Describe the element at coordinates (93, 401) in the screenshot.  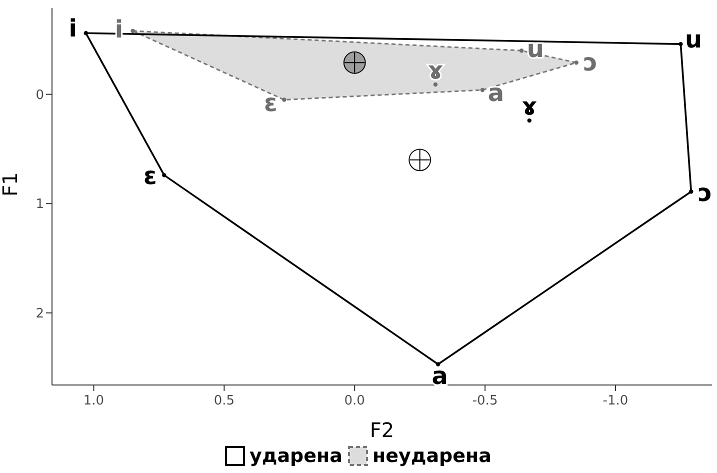
I see `x-tick-label: 1.0` at that location.